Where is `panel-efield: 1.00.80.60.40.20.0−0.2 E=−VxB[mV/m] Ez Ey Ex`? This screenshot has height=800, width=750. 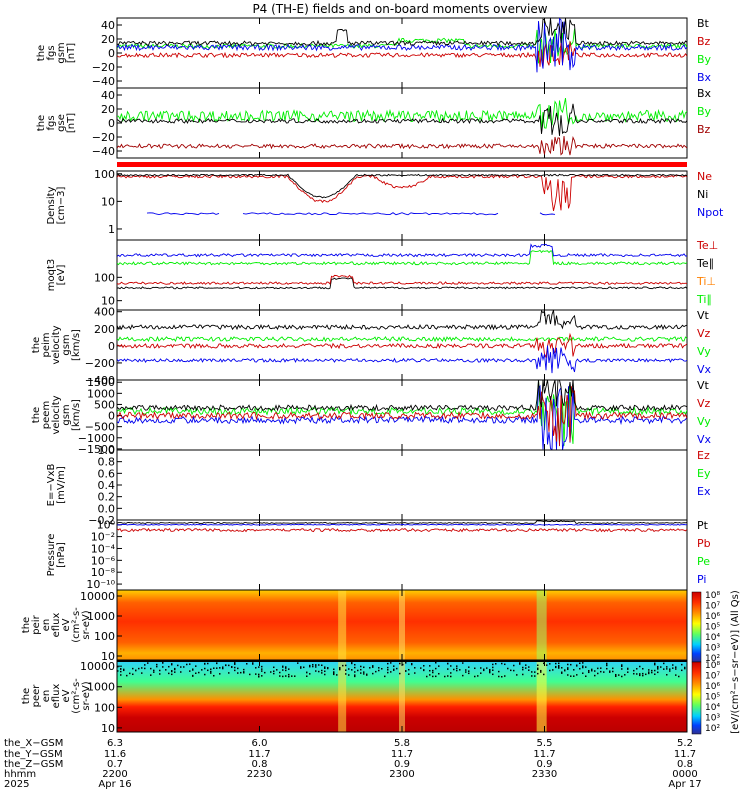 panel-efield: 1.00.80.60.40.20.0−0.2 E=−VxB[mV/m] Ez Ey Ex is located at coordinates (378, 485).